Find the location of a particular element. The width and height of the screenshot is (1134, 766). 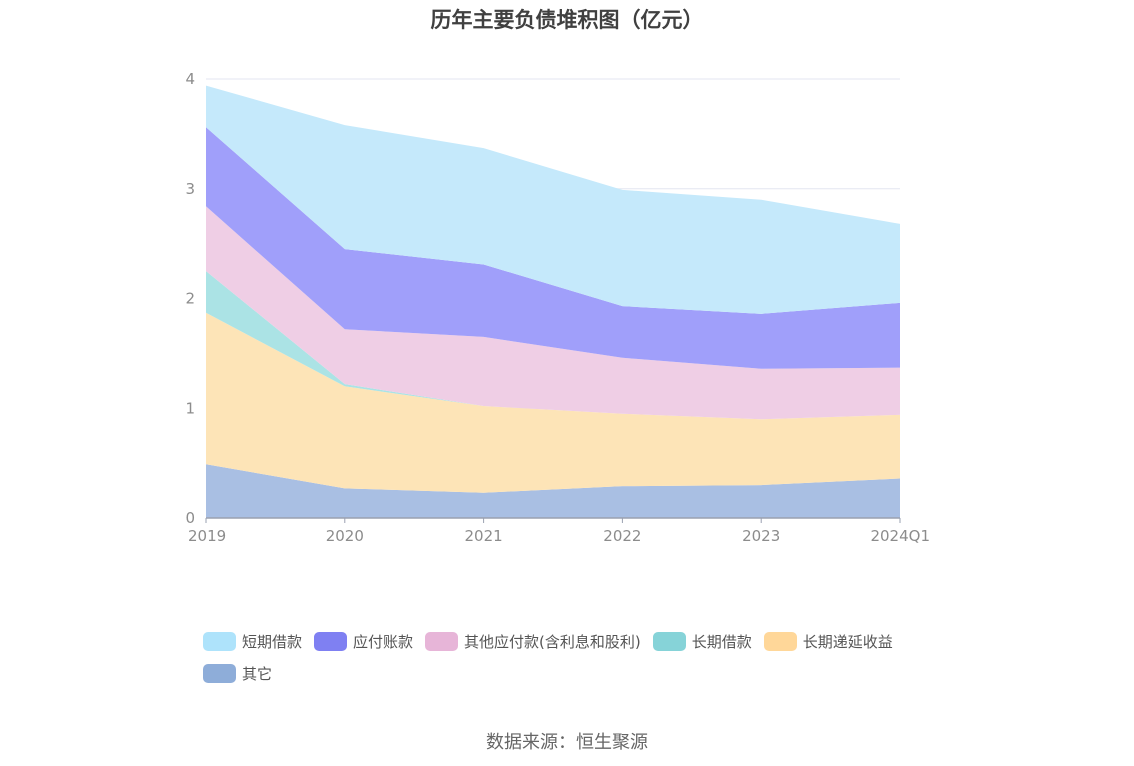

legend-label: 长期递延收益 is located at coordinates (847, 641).